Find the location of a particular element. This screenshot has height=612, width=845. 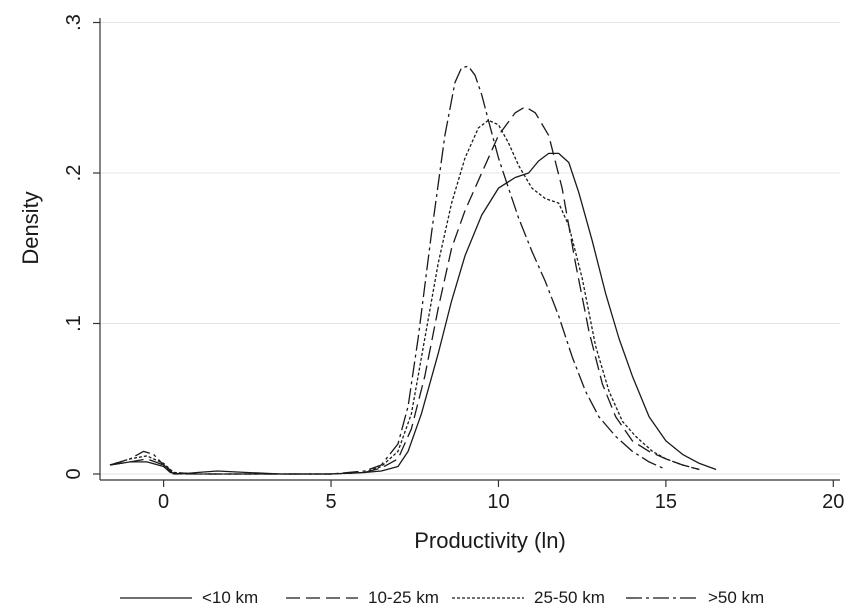

y-tick-label: .1 is located at coordinates (74, 323).